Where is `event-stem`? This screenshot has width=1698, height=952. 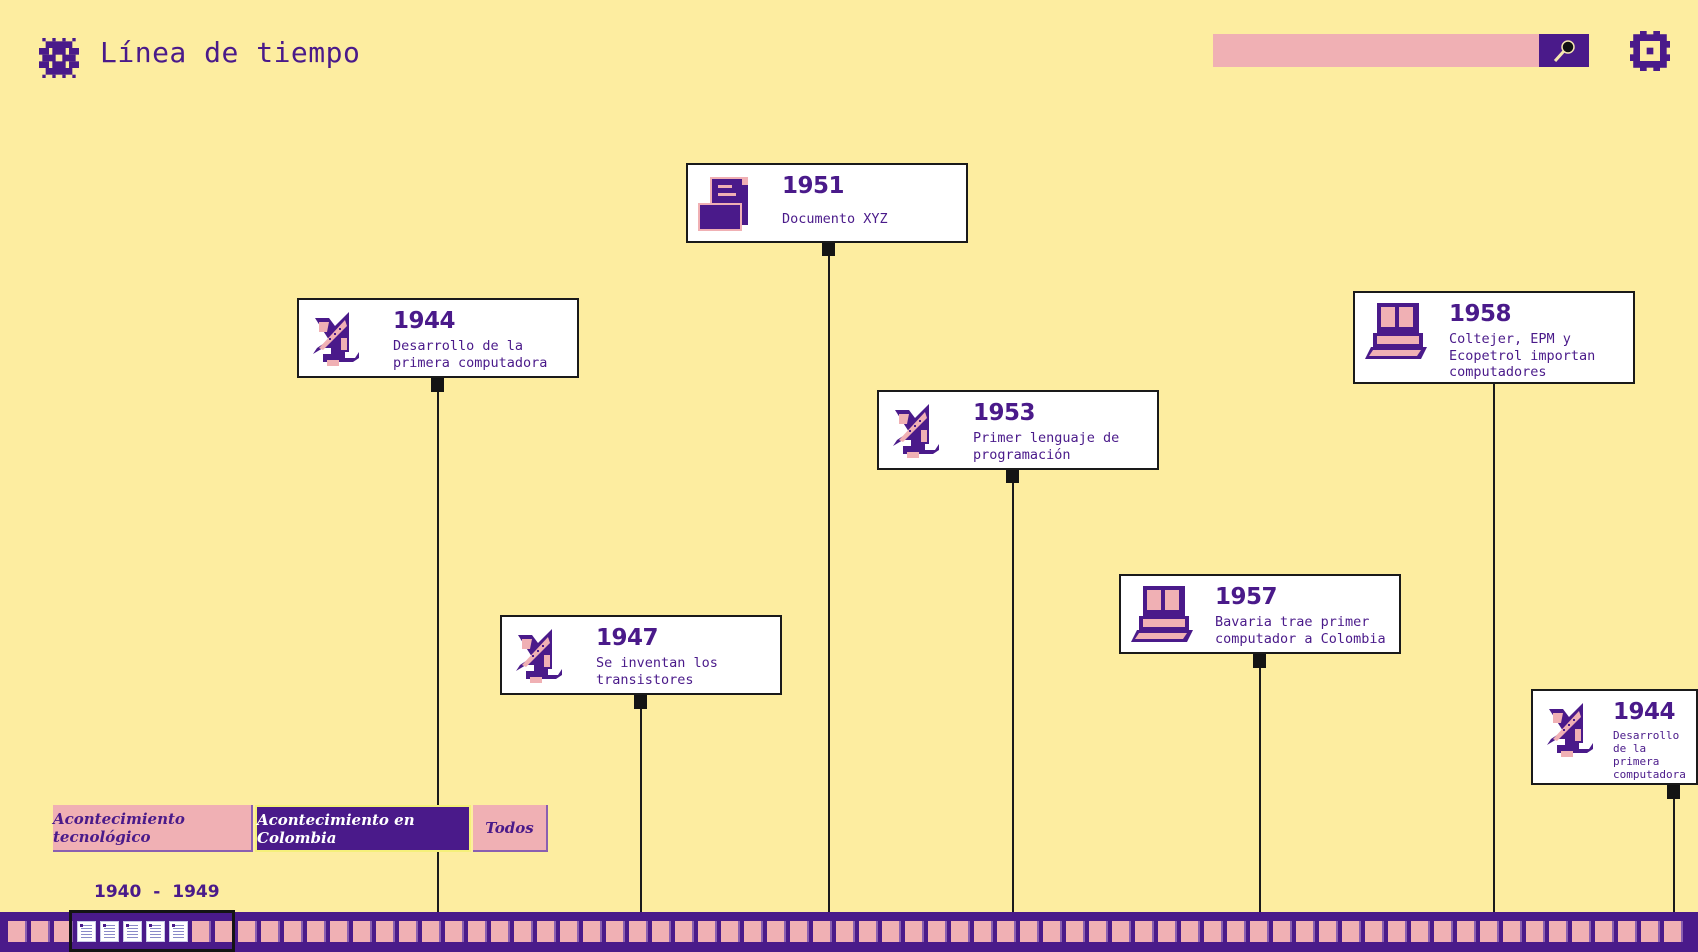
event-stem is located at coordinates (641, 803).